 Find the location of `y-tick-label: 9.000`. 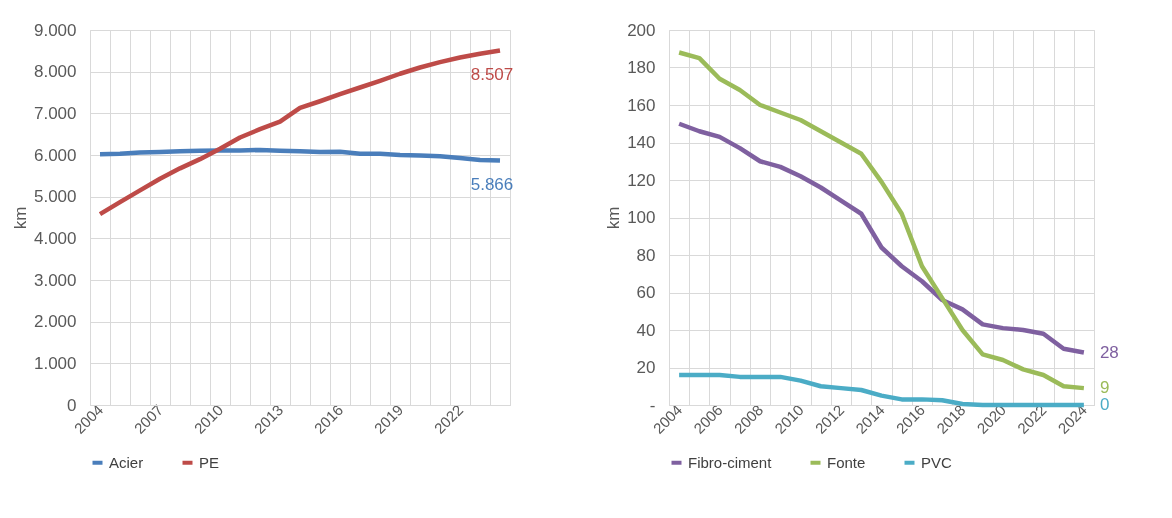

y-tick-label: 9.000 is located at coordinates (55, 30).